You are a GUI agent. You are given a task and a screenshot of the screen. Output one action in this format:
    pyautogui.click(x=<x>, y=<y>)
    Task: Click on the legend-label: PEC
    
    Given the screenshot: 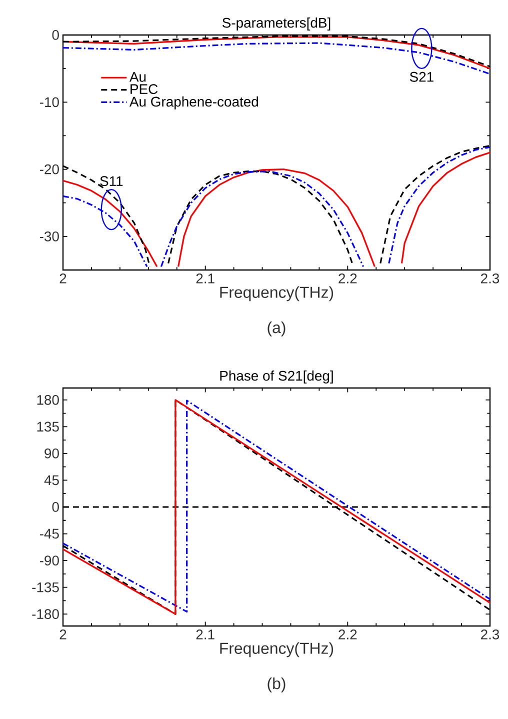 What is the action you would take?
    pyautogui.click(x=144, y=89)
    